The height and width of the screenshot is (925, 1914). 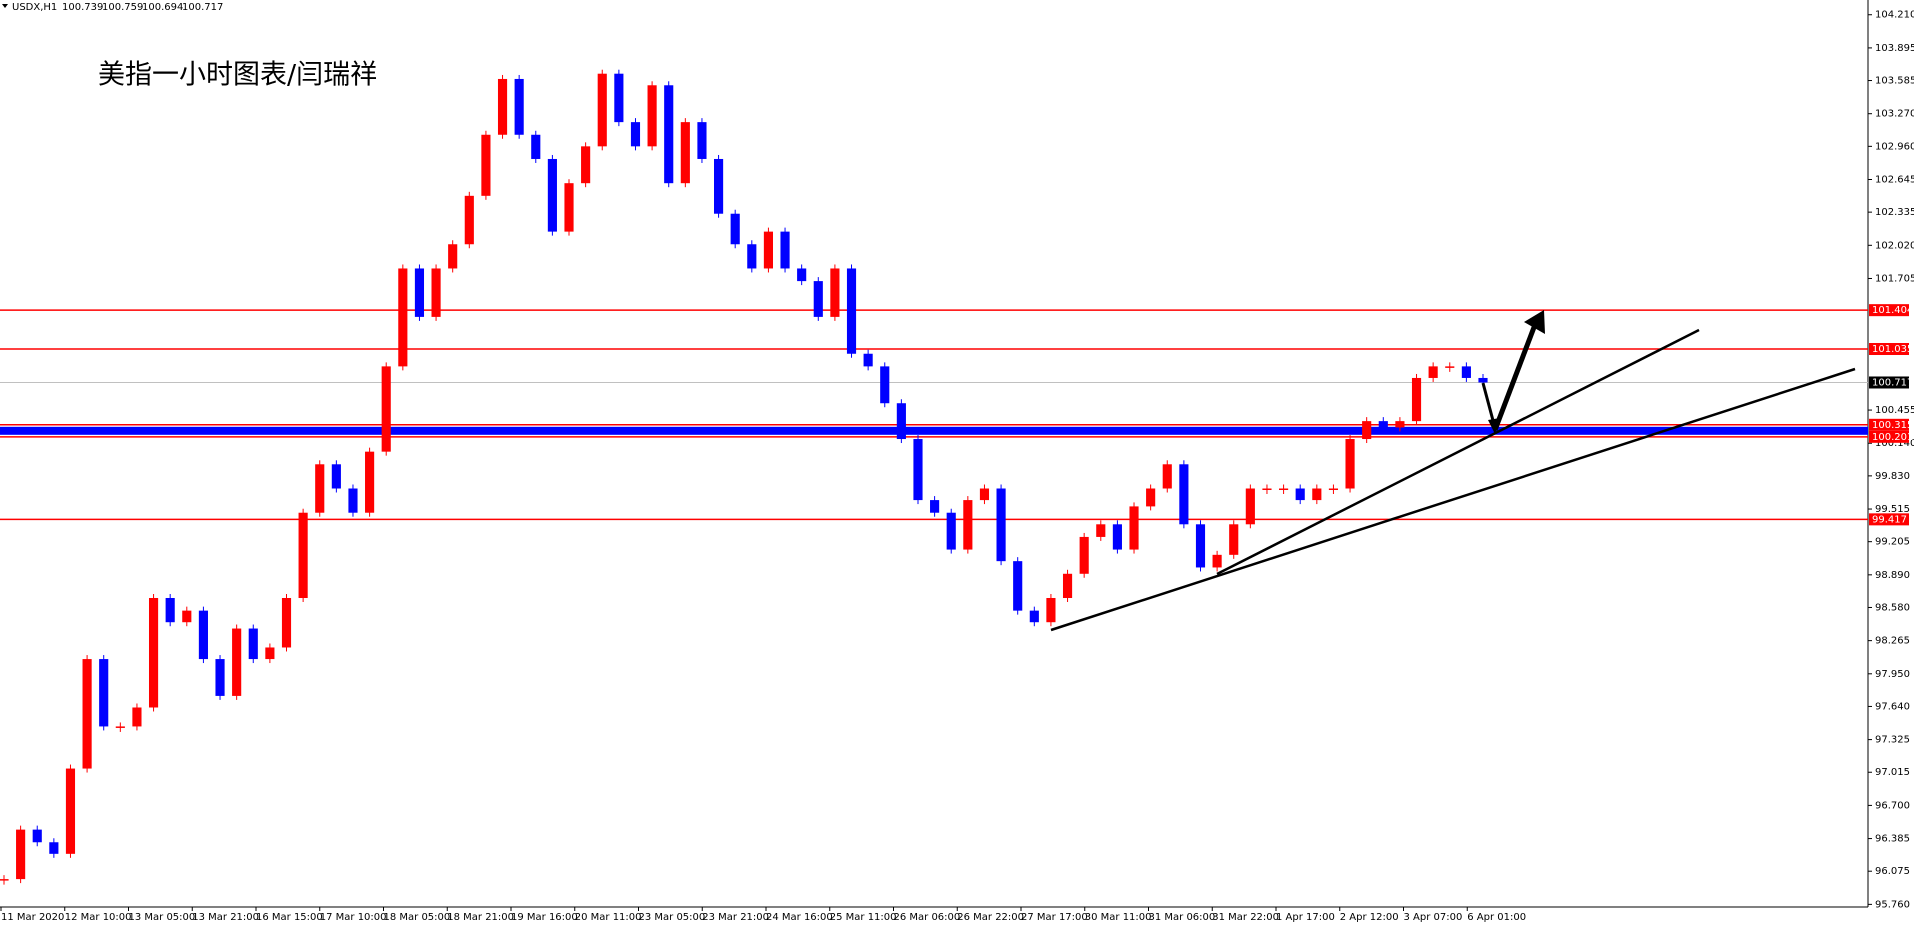 I want to click on level-label: 101.404, so click(x=1892, y=310).